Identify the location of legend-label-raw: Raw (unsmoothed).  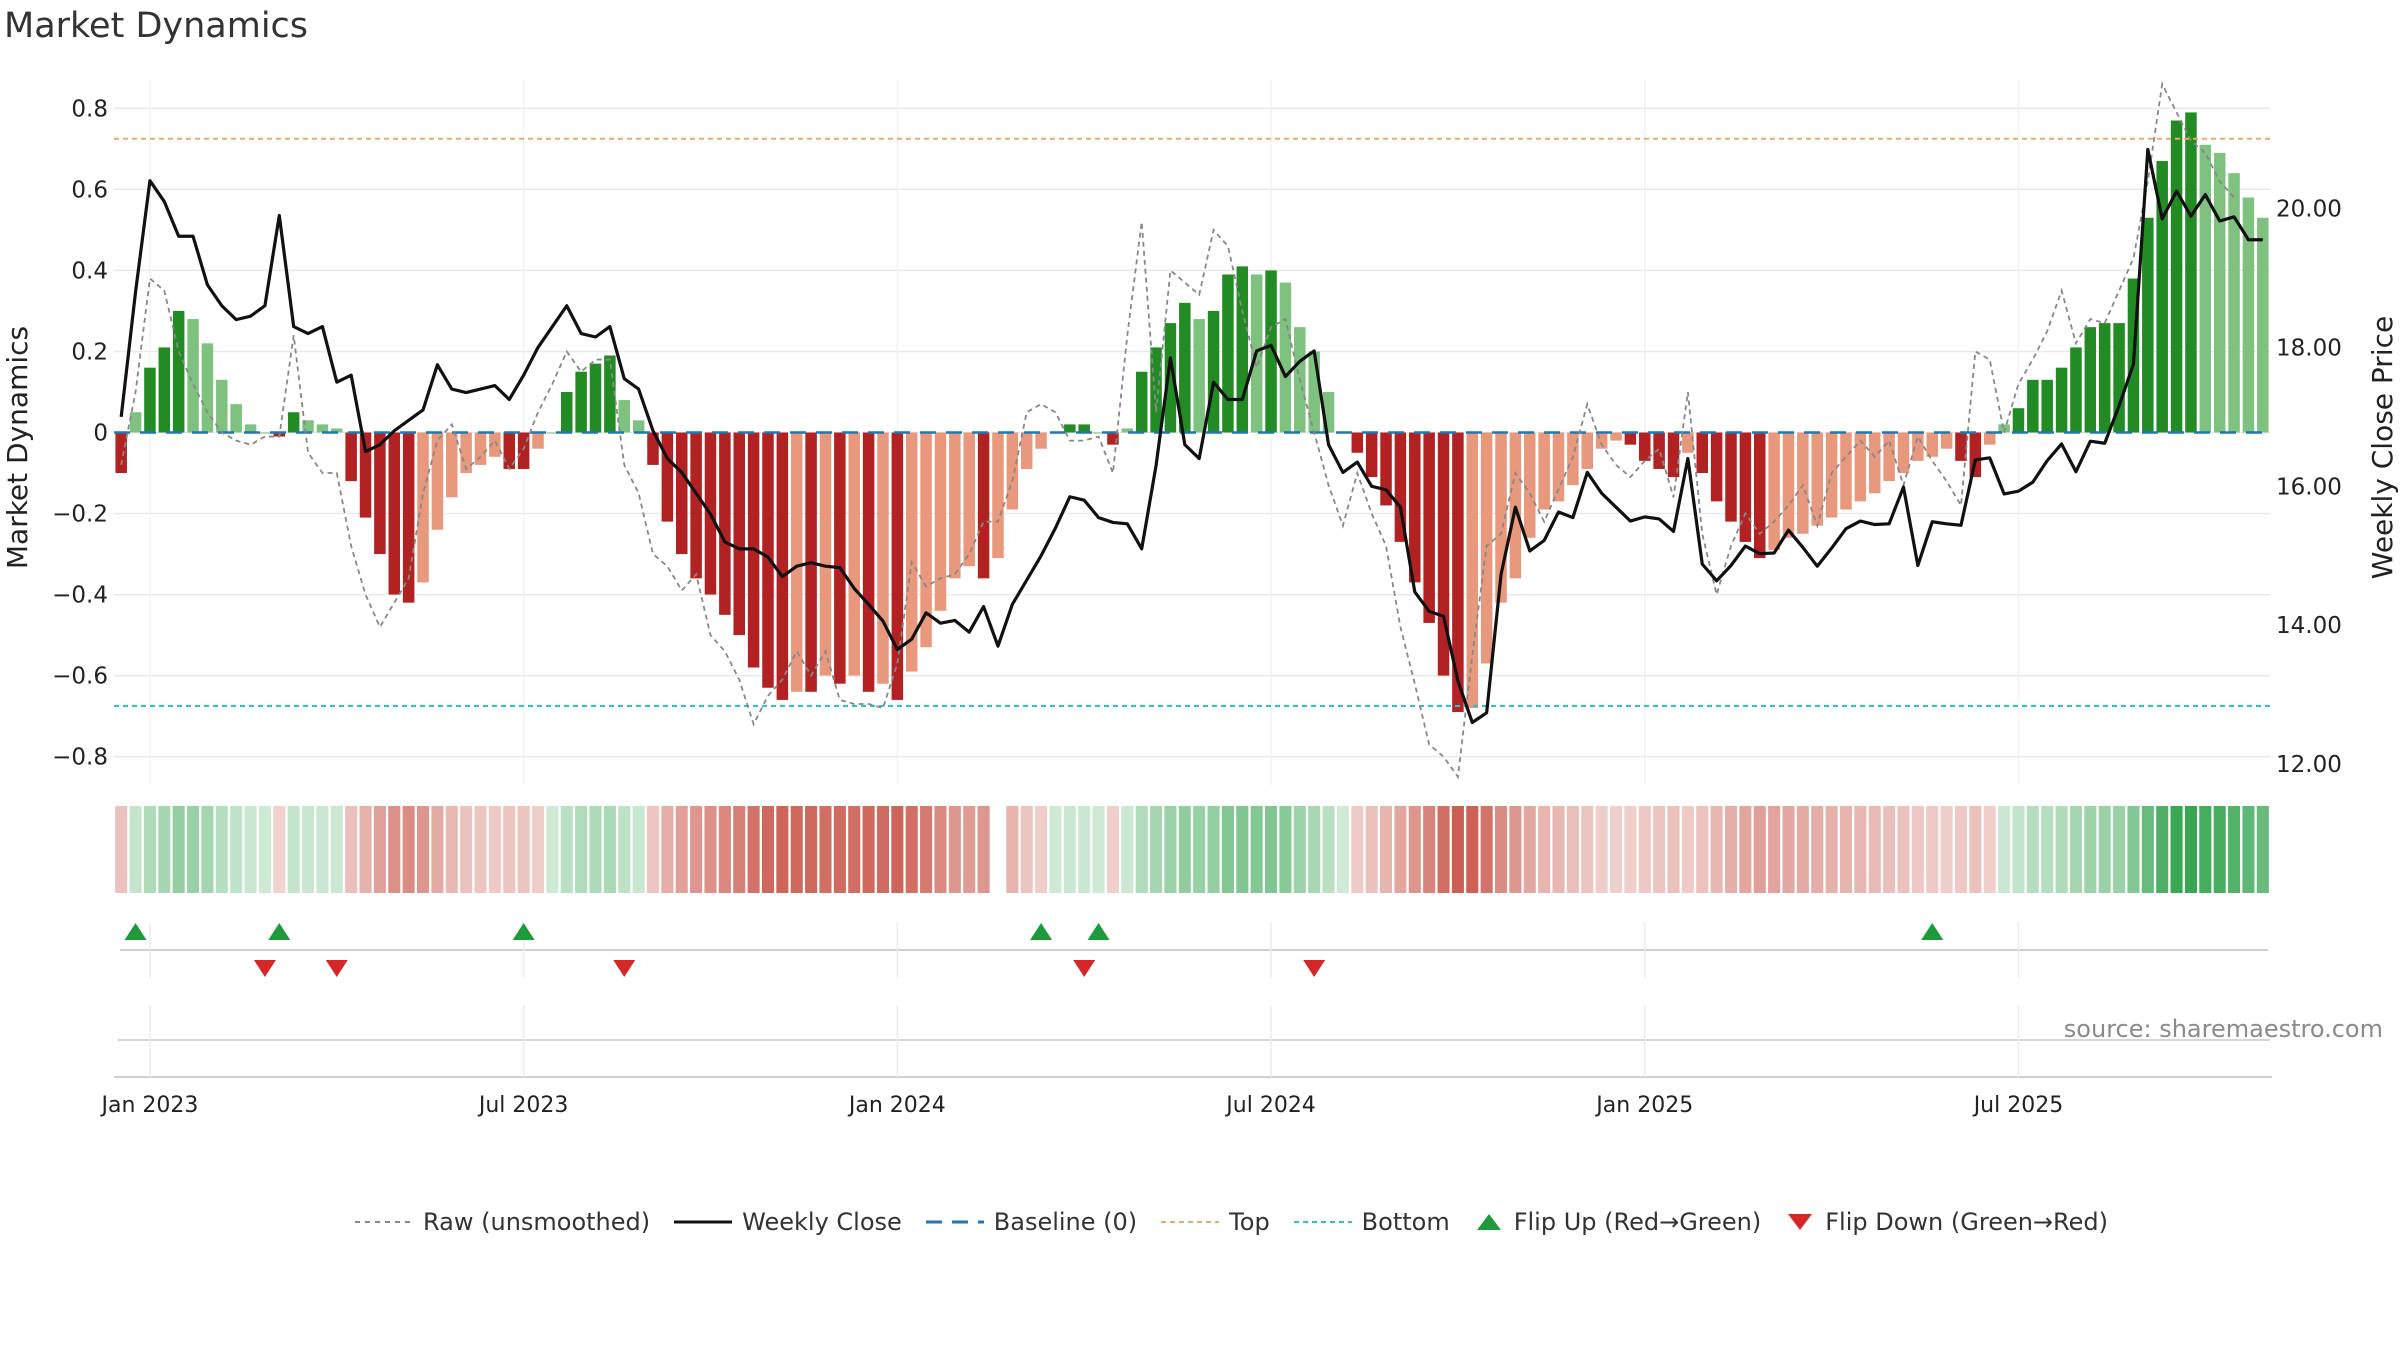
(537, 1222).